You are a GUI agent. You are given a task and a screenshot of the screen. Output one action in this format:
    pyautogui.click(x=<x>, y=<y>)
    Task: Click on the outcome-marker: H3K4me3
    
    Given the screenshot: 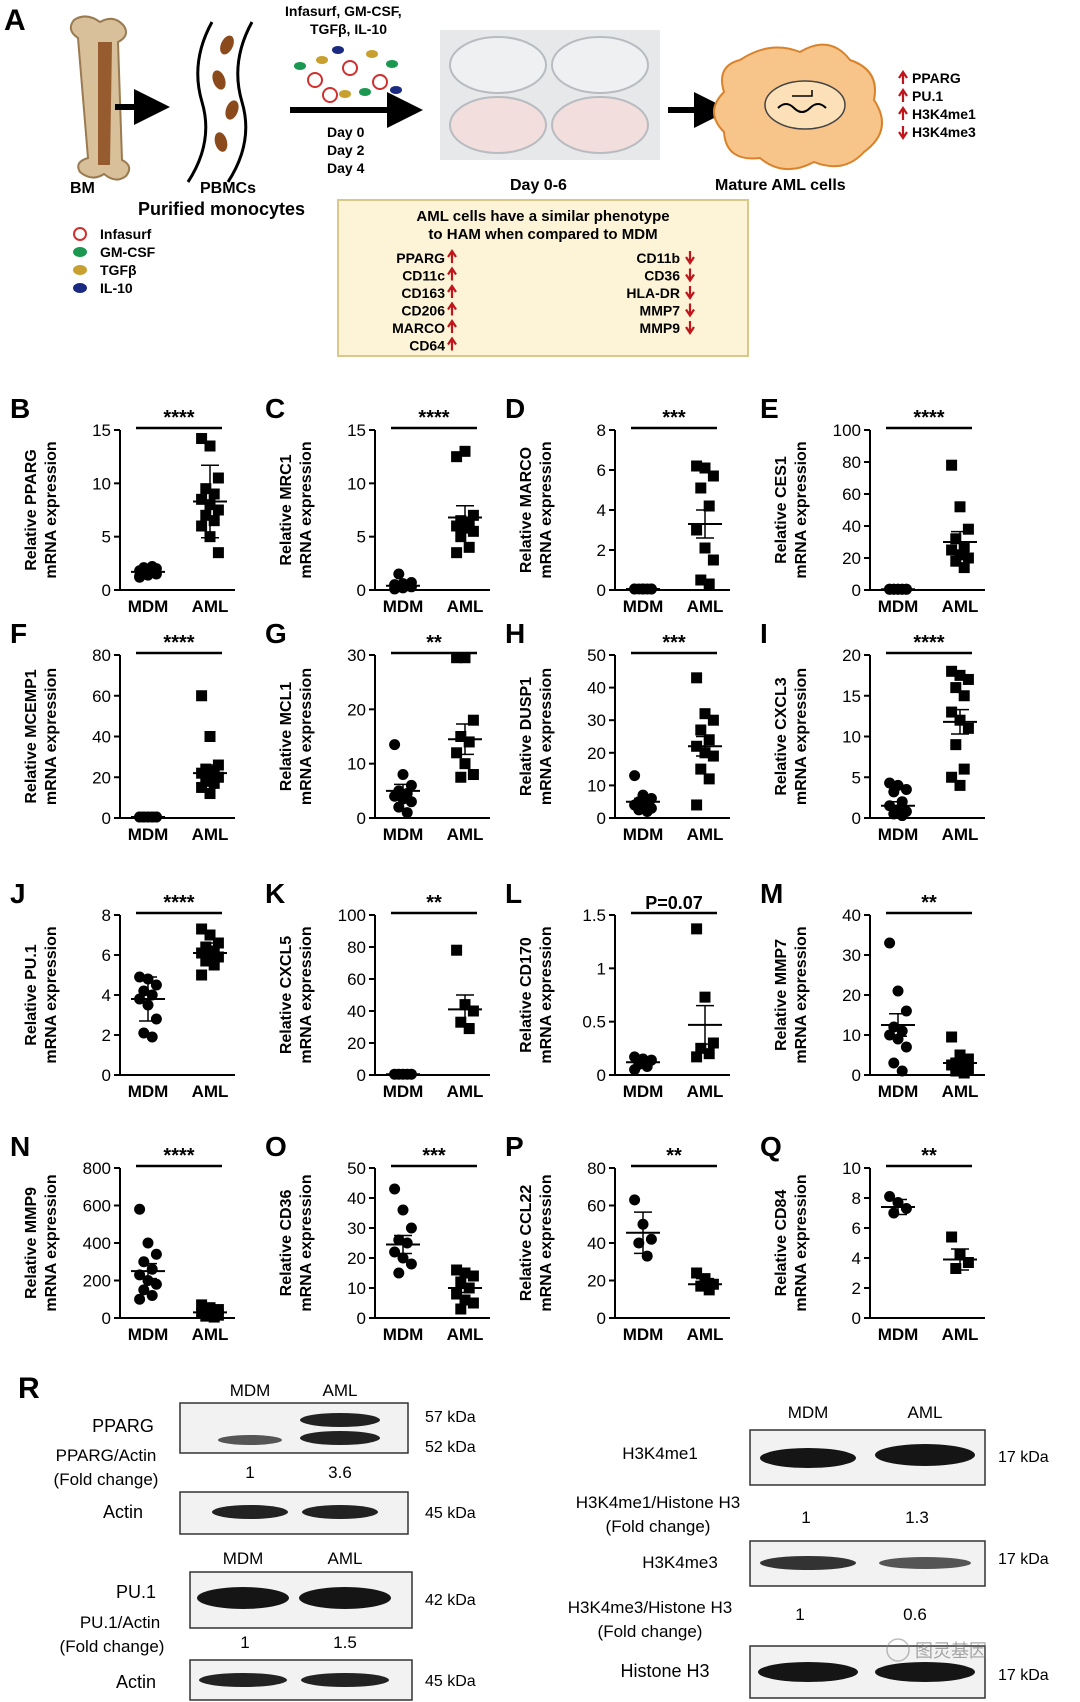 What is the action you would take?
    pyautogui.click(x=944, y=132)
    